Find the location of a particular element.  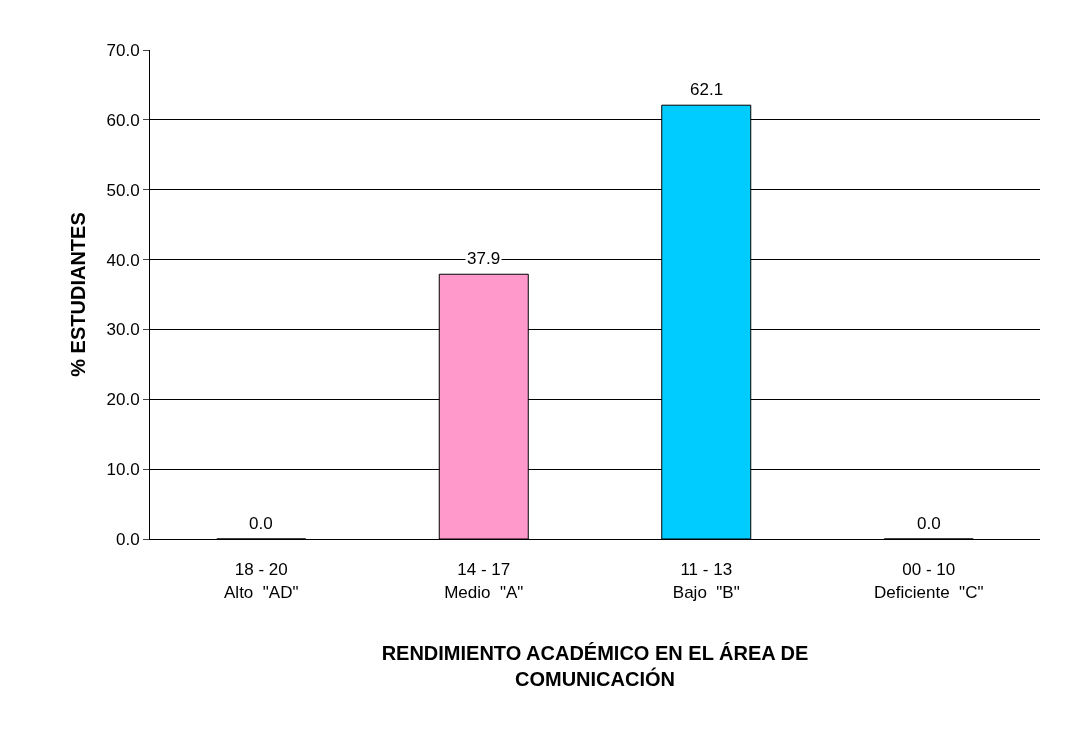

y-tick-label: 30.0 is located at coordinates (123, 330).